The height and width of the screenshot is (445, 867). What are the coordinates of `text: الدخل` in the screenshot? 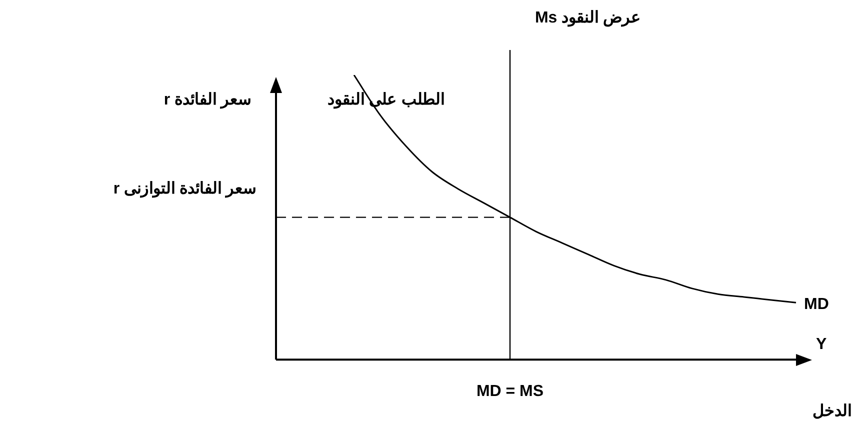 It's located at (832, 411).